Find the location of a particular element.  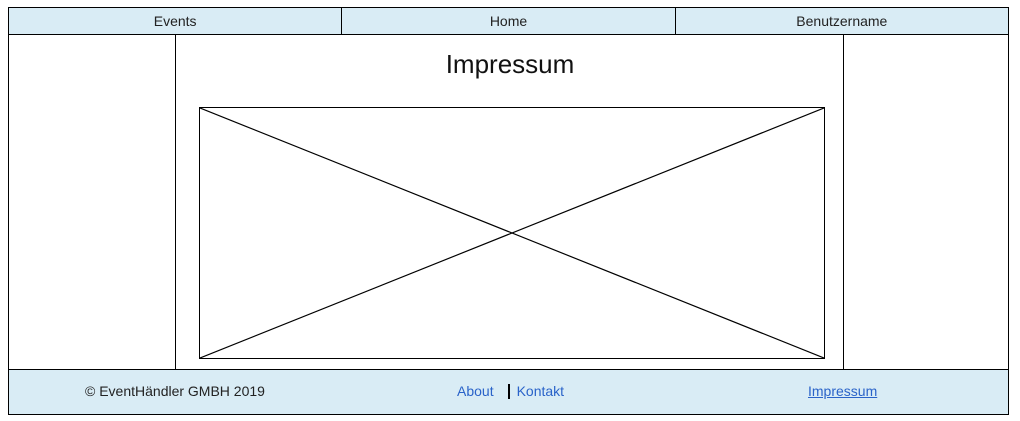

nav-item-events: Events is located at coordinates (176, 21).